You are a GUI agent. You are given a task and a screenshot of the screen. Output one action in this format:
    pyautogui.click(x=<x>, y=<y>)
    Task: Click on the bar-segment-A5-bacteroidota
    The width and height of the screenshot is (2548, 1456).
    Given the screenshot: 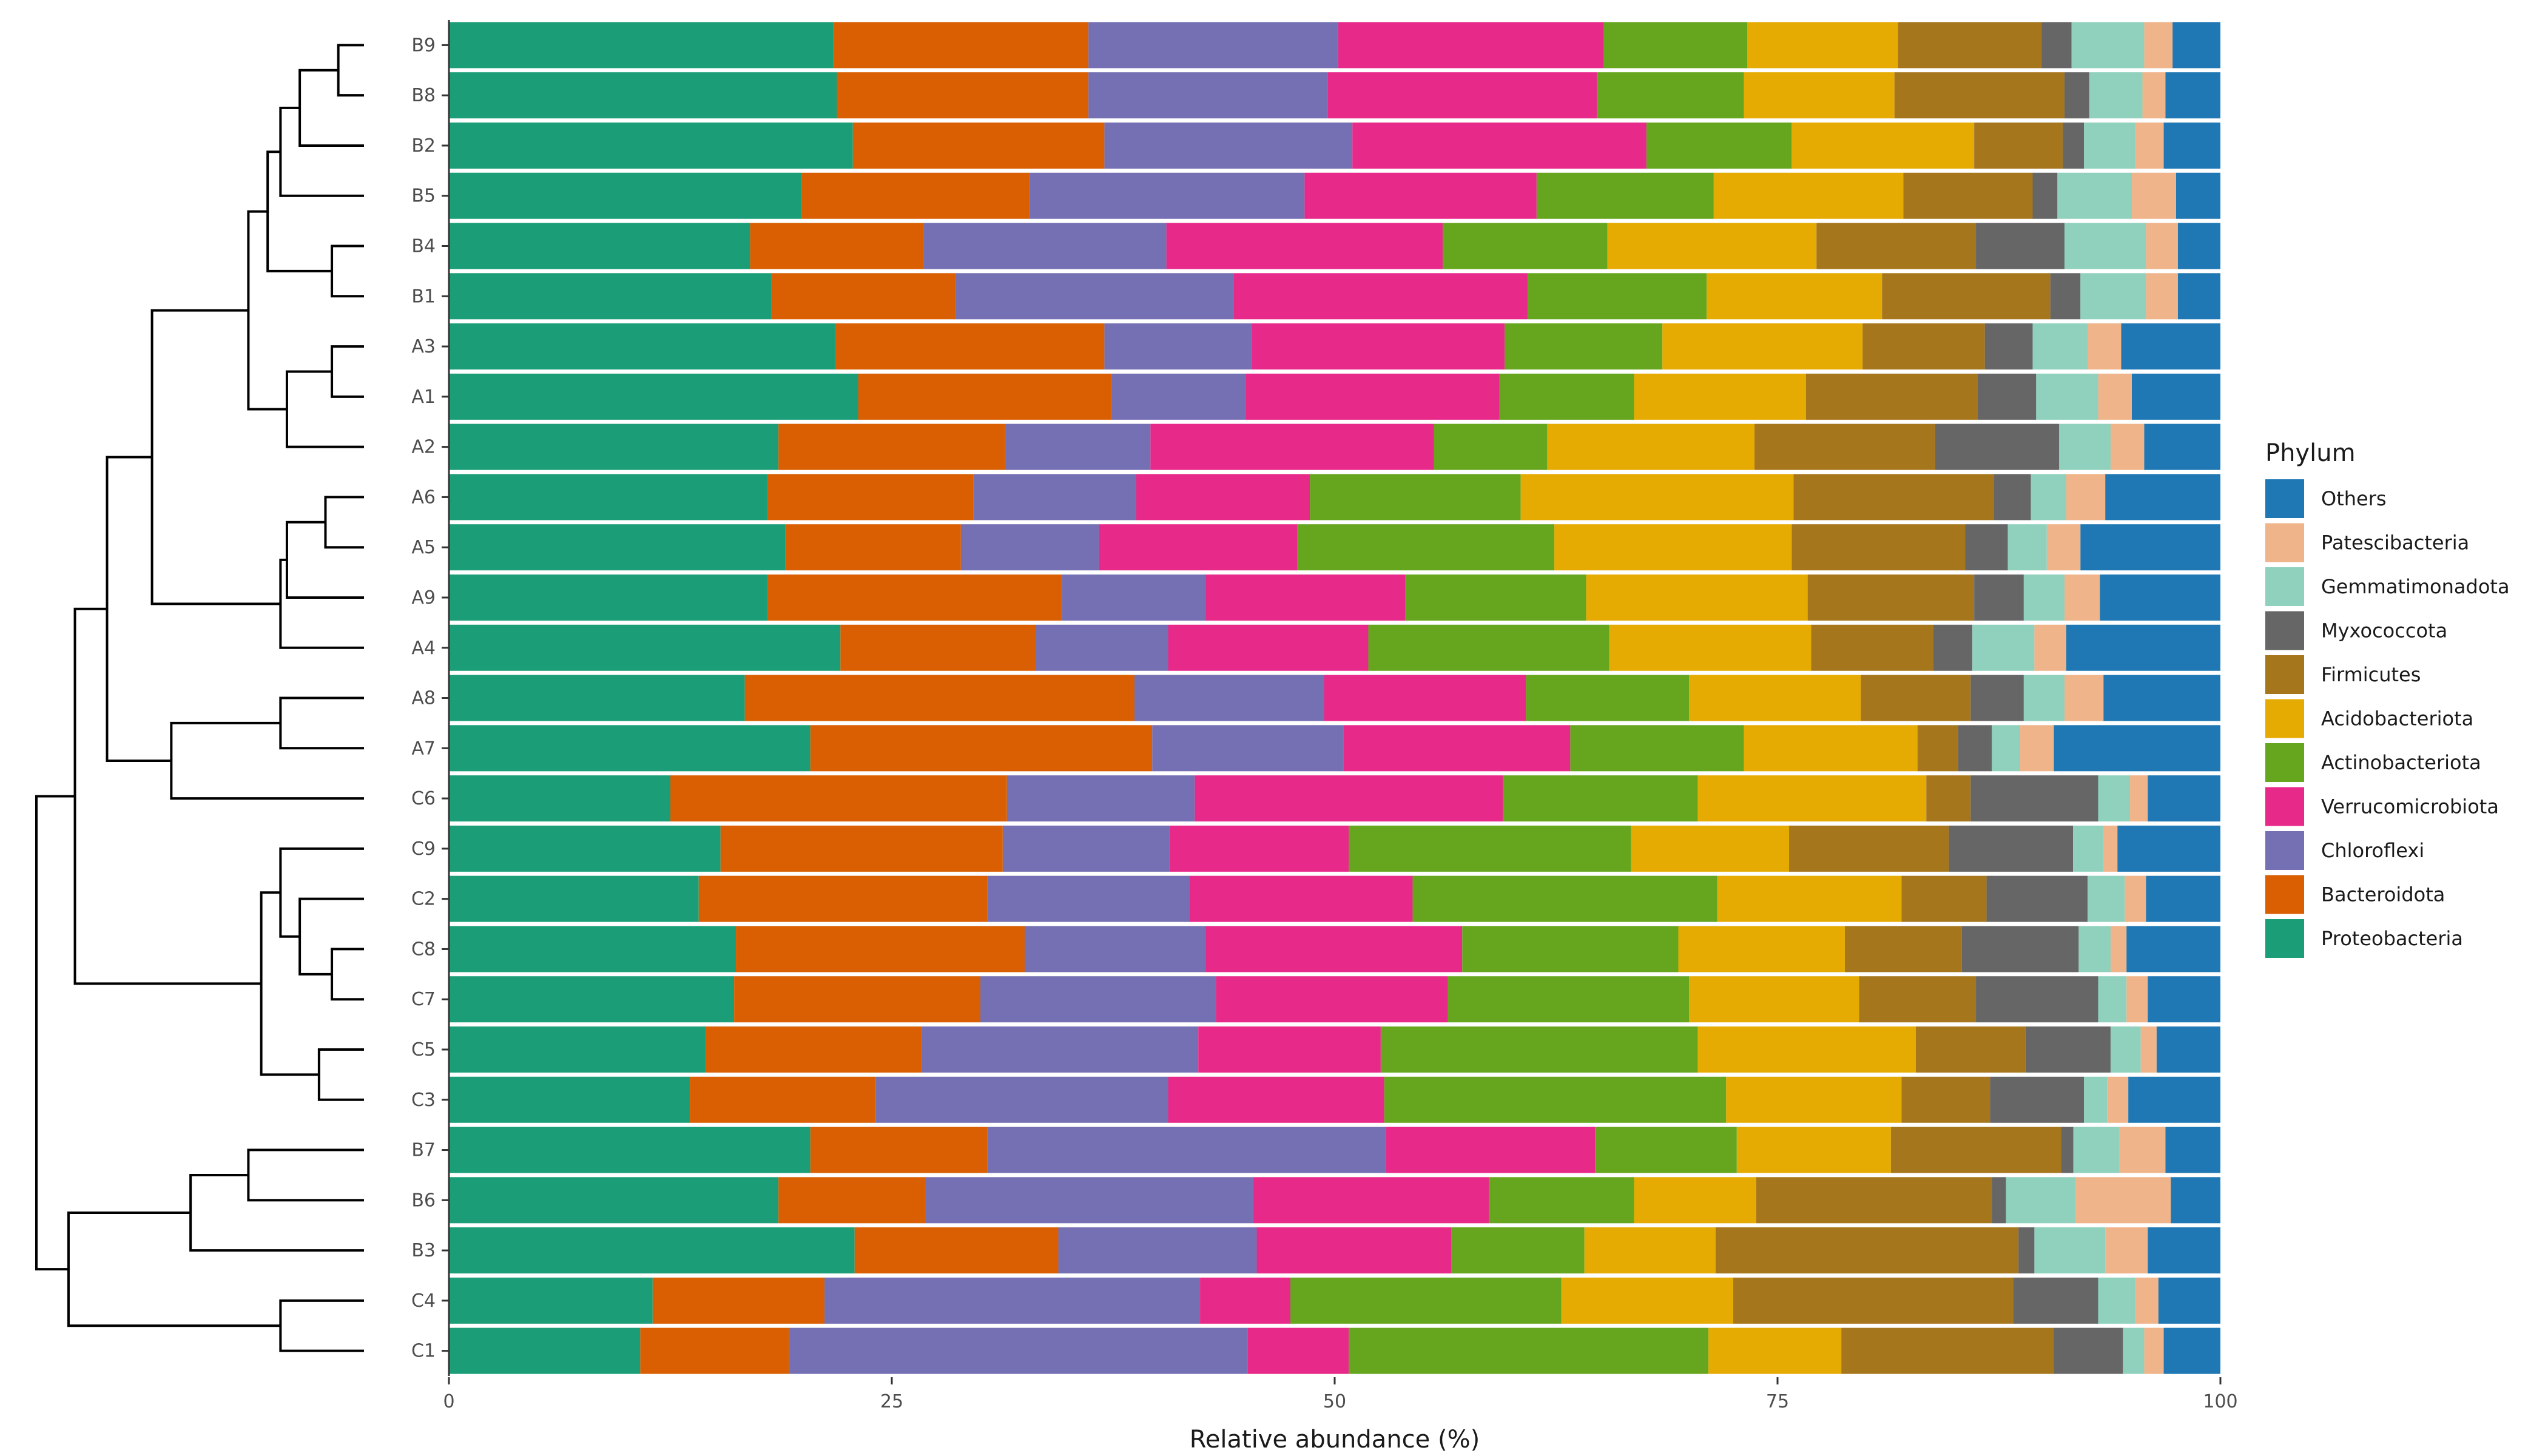 What is the action you would take?
    pyautogui.click(x=873, y=547)
    